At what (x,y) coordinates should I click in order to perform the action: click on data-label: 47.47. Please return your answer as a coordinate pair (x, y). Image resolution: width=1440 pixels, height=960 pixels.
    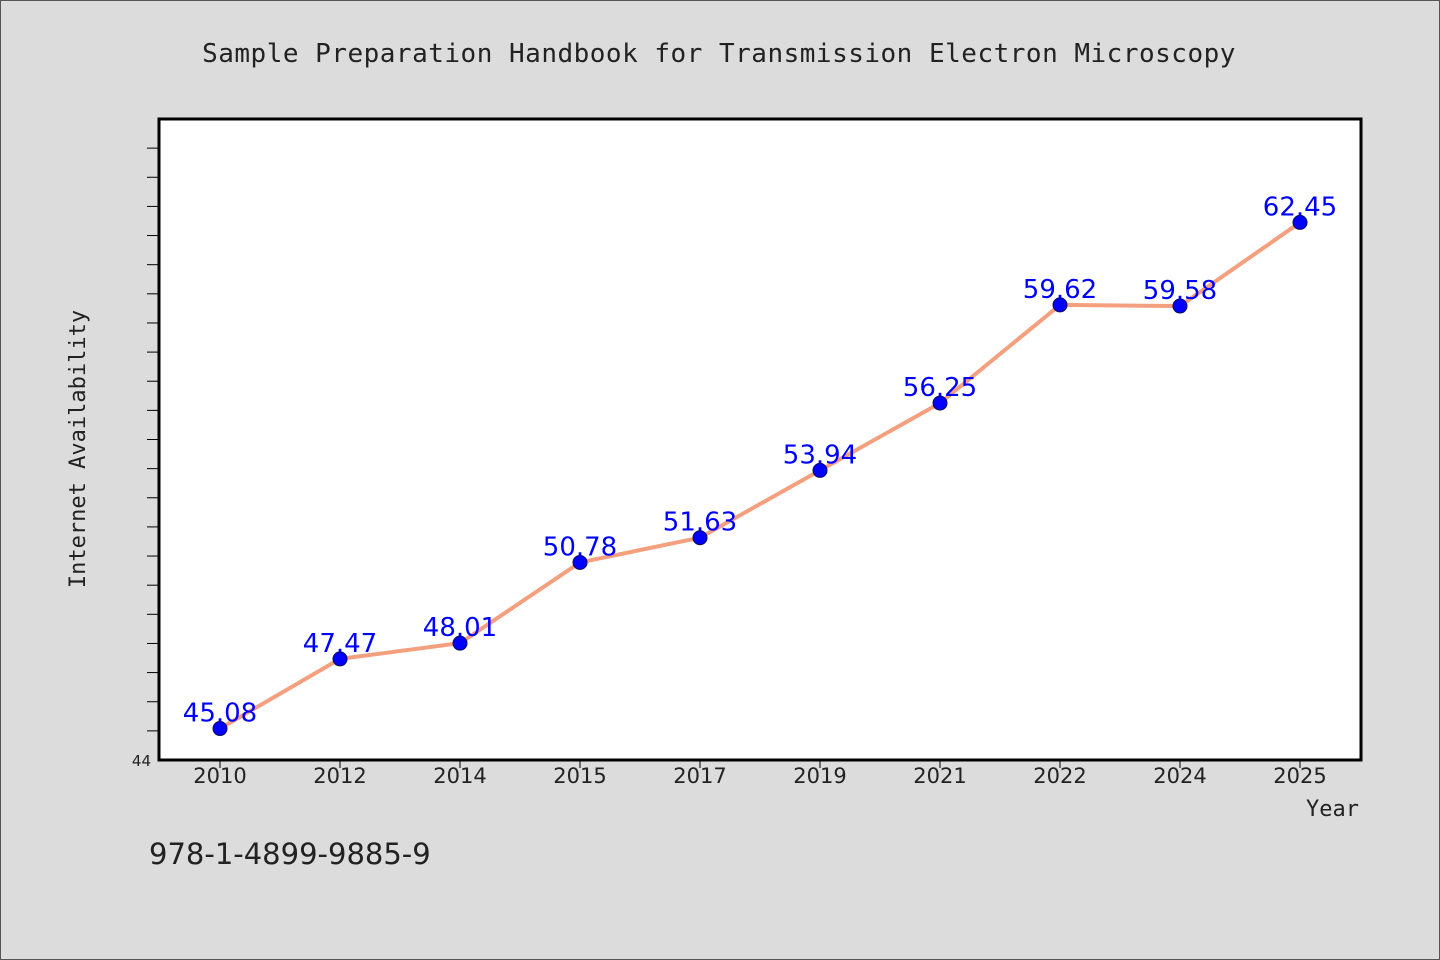
    Looking at the image, I should click on (340, 644).